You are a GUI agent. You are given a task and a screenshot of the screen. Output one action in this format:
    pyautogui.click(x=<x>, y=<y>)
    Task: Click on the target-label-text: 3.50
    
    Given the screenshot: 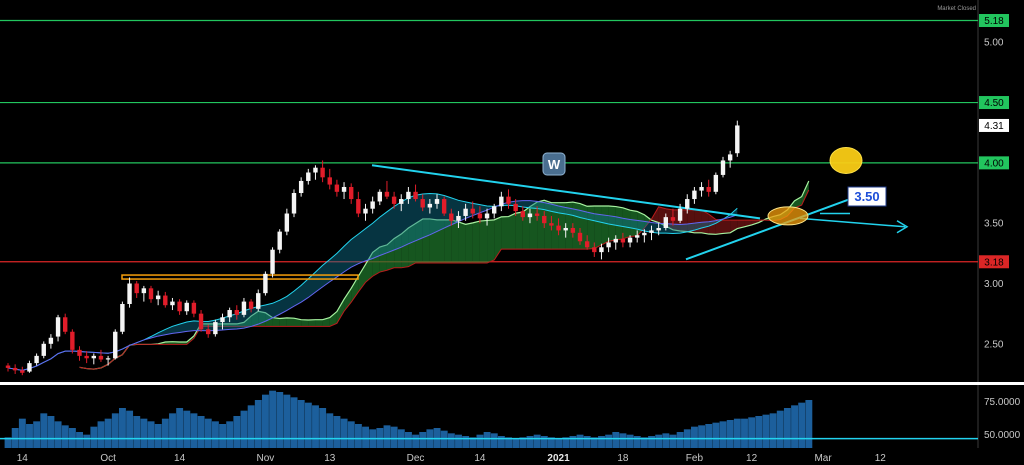 What is the action you would take?
    pyautogui.click(x=866, y=196)
    